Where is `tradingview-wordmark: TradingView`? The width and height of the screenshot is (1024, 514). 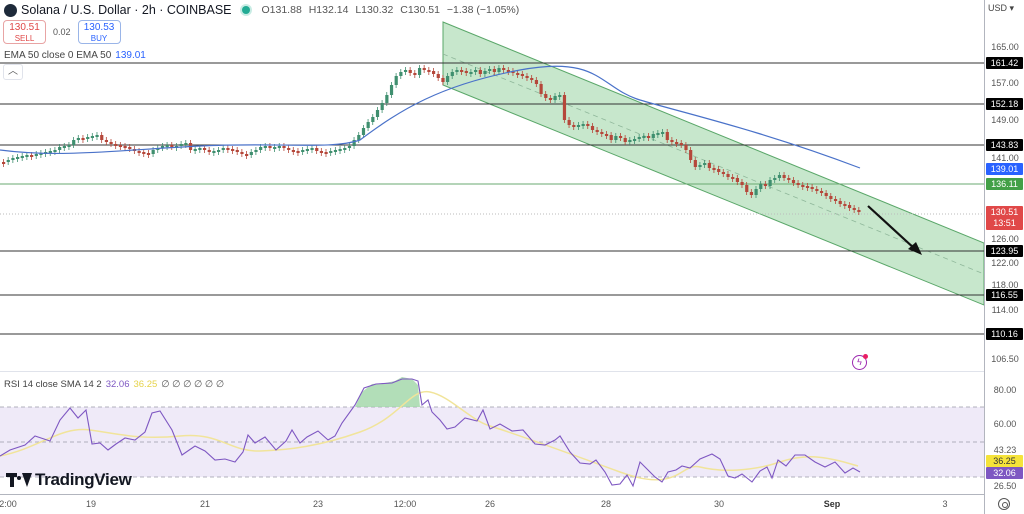 tradingview-wordmark: TradingView is located at coordinates (83, 479).